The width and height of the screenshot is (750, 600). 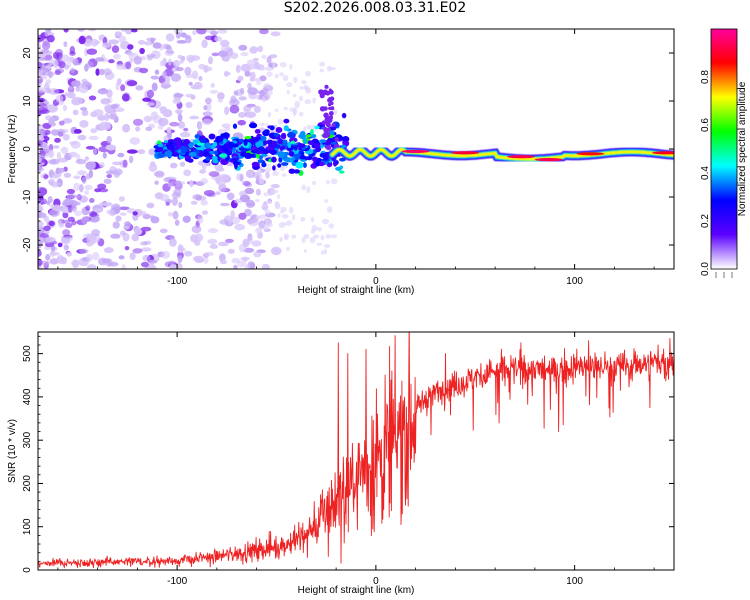 What do you see at coordinates (742, 148) in the screenshot?
I see `colorbar-label: Normalized spectral amplitude` at bounding box center [742, 148].